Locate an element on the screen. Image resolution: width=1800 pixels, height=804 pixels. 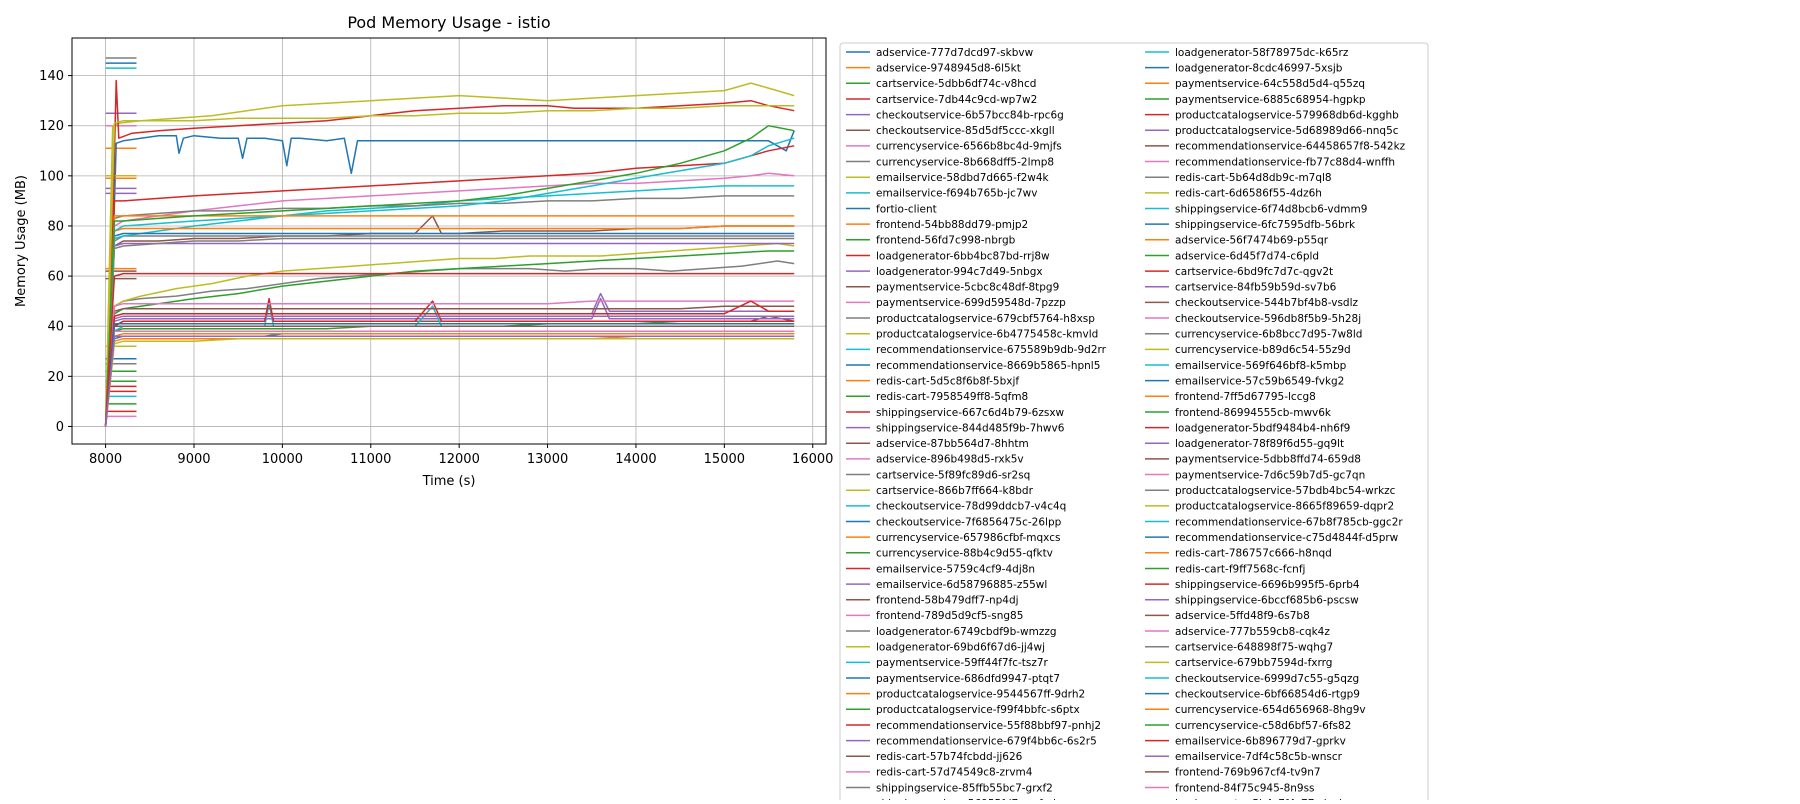
legend-label: currencyservice-b89d6c54-55z9d is located at coordinates (1263, 350).